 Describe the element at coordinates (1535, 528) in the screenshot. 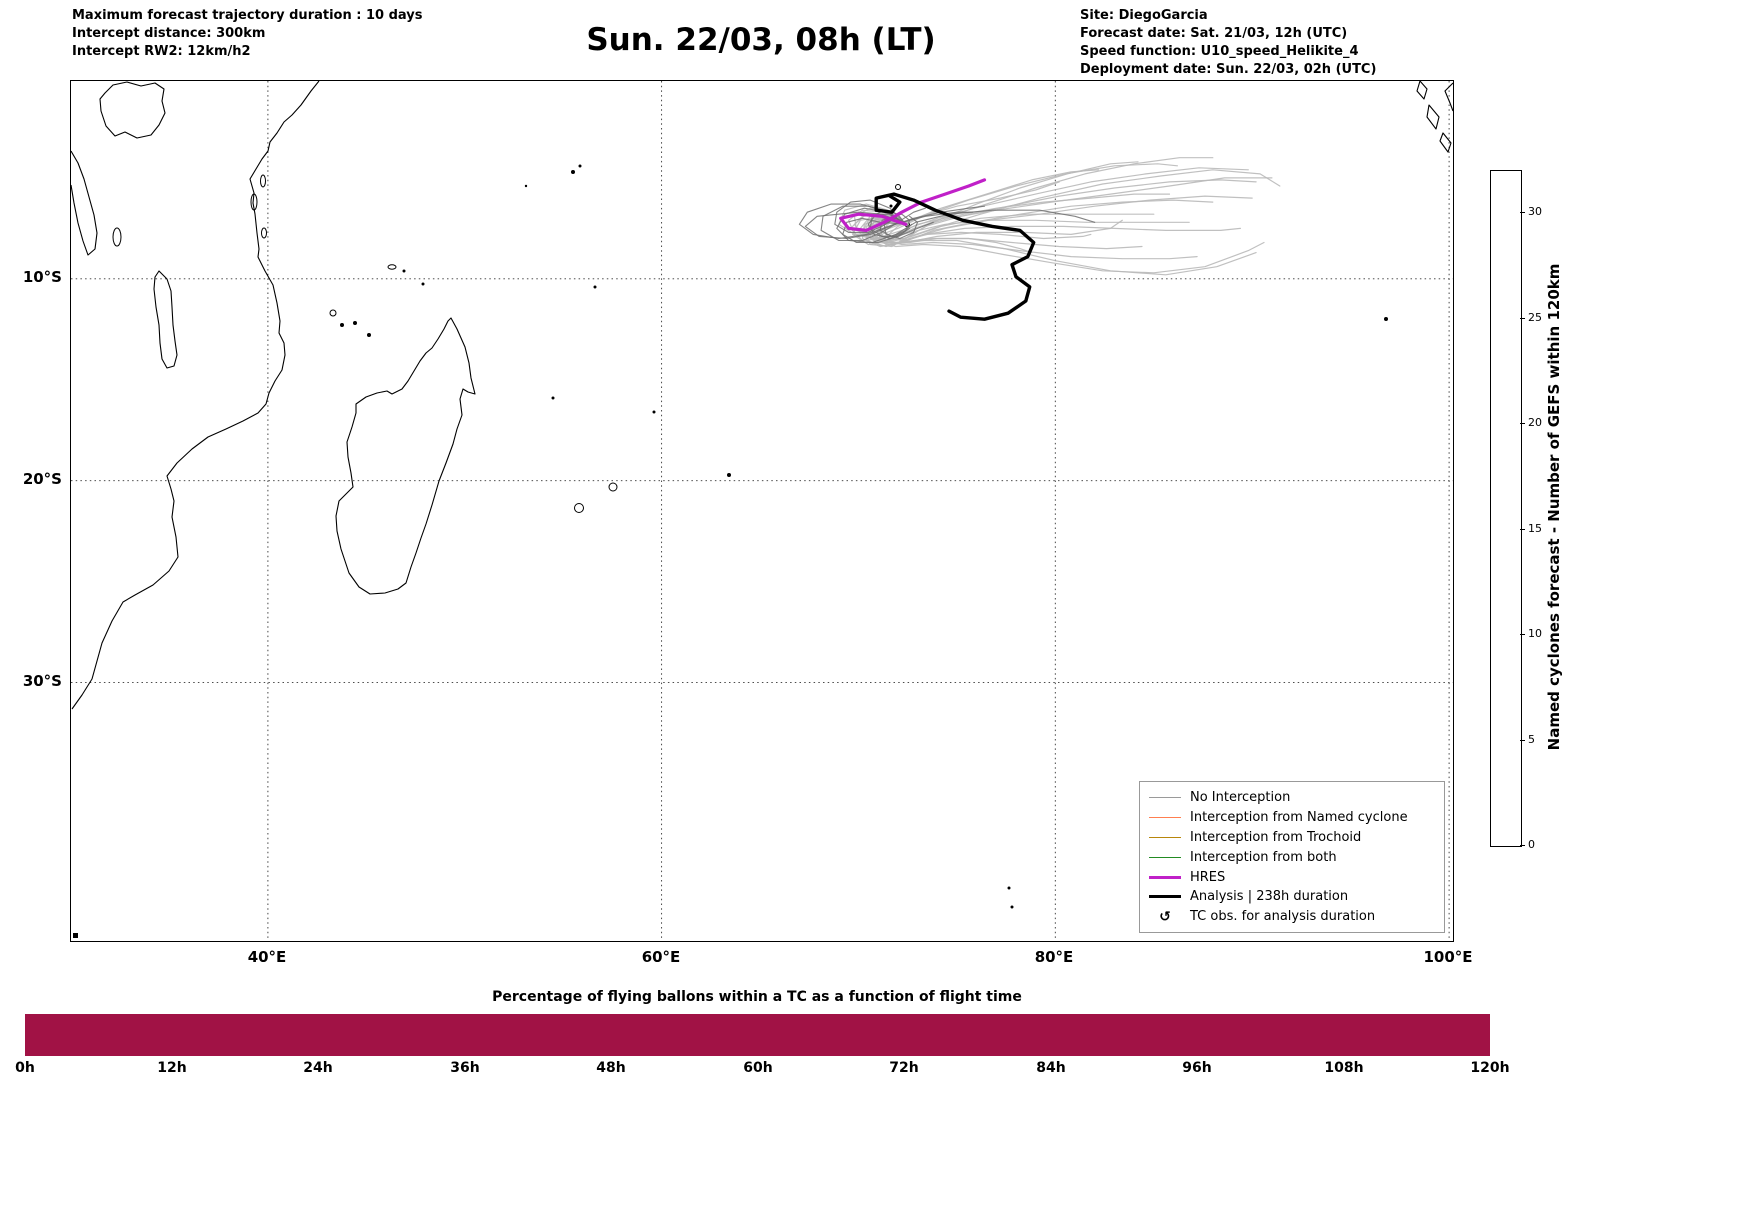

I see `colorbar-ticklabel-15: 15` at that location.